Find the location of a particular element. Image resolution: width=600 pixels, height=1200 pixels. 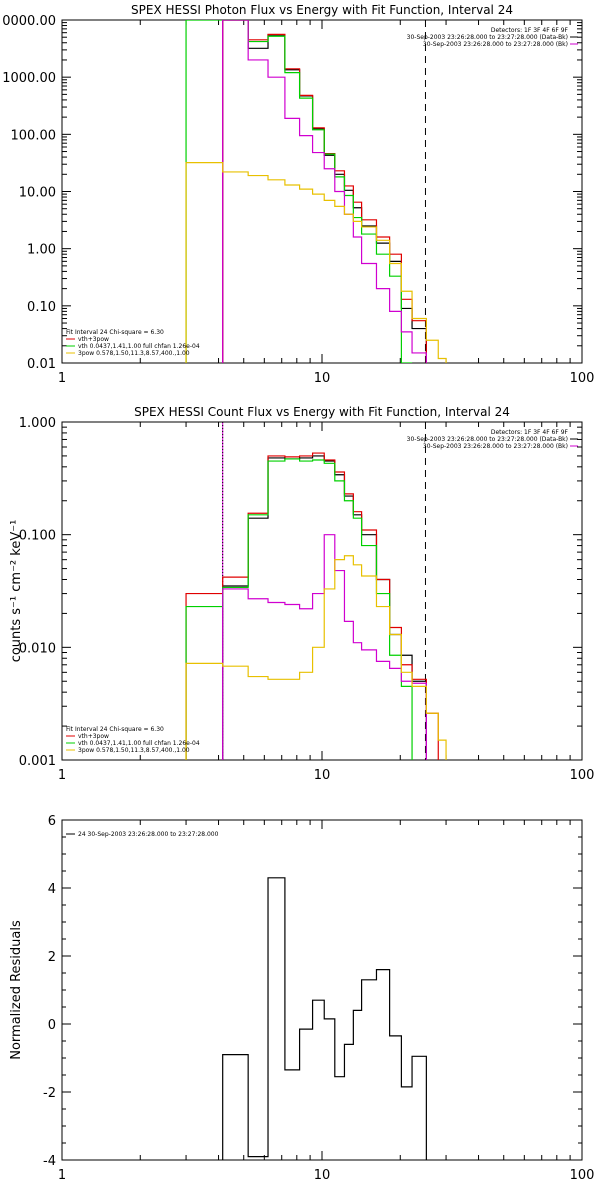

y-tick-label: -4 is located at coordinates (49, 1161).